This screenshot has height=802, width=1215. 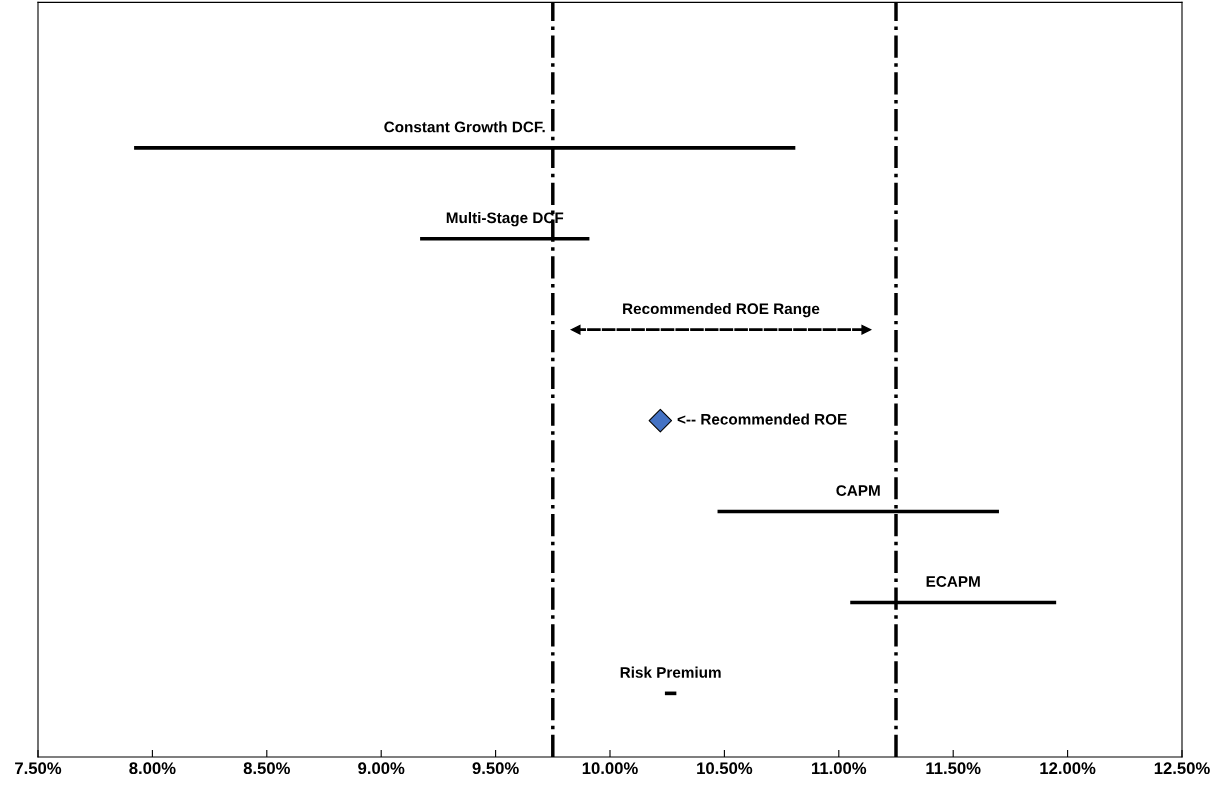 What do you see at coordinates (38, 768) in the screenshot?
I see `x-tick-label: 7.50%` at bounding box center [38, 768].